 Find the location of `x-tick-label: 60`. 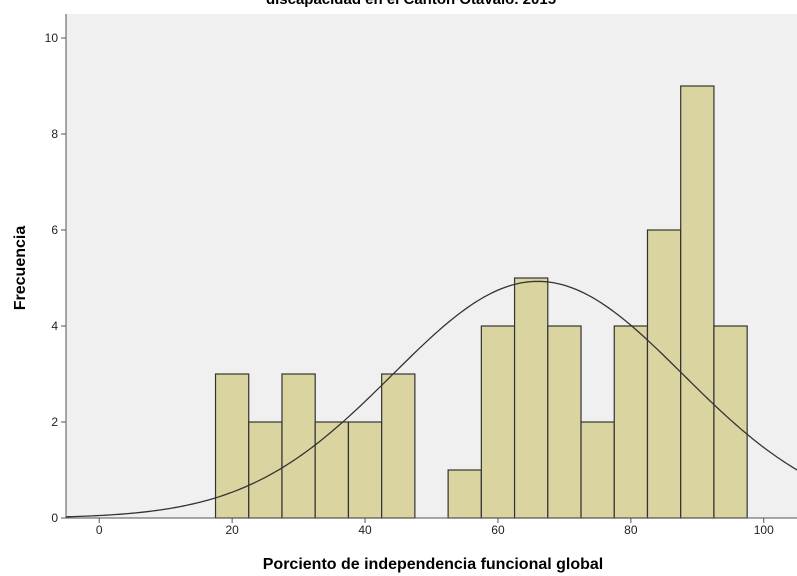

x-tick-label: 60 is located at coordinates (498, 530).